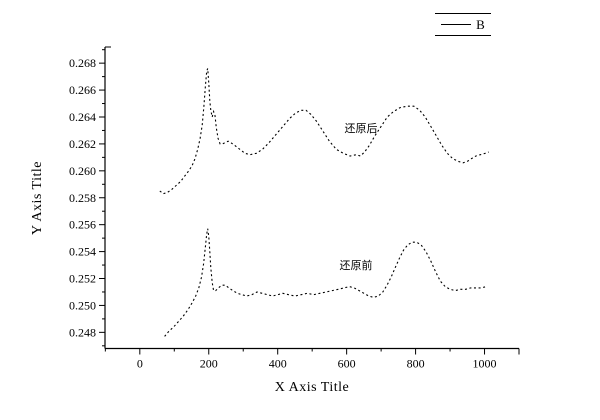 The height and width of the screenshot is (420, 600). I want to click on y-tick-label: 0.260, so click(82, 171).